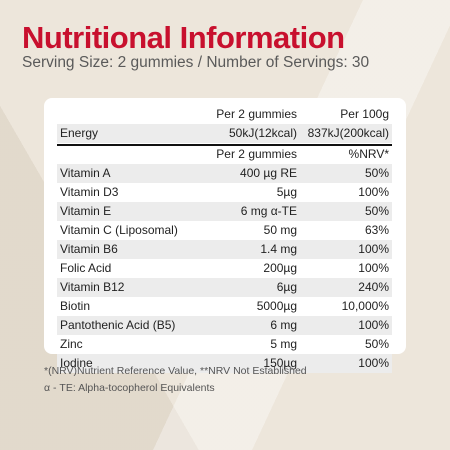 This screenshot has height=450, width=450. What do you see at coordinates (283, 344) in the screenshot?
I see `nutrient-amount: 5 mg` at bounding box center [283, 344].